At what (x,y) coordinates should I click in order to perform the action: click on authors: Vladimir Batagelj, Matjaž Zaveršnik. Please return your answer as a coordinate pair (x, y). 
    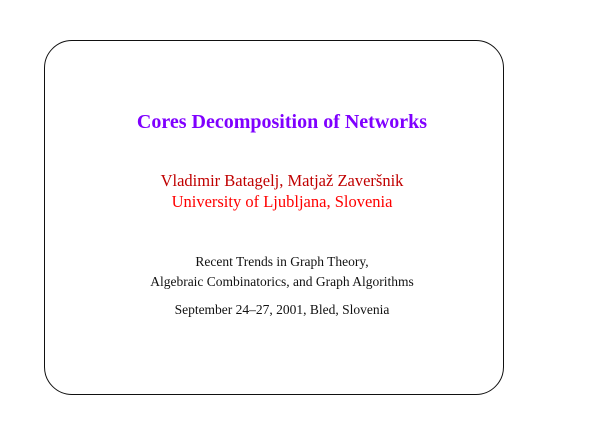
    Looking at the image, I should click on (282, 180).